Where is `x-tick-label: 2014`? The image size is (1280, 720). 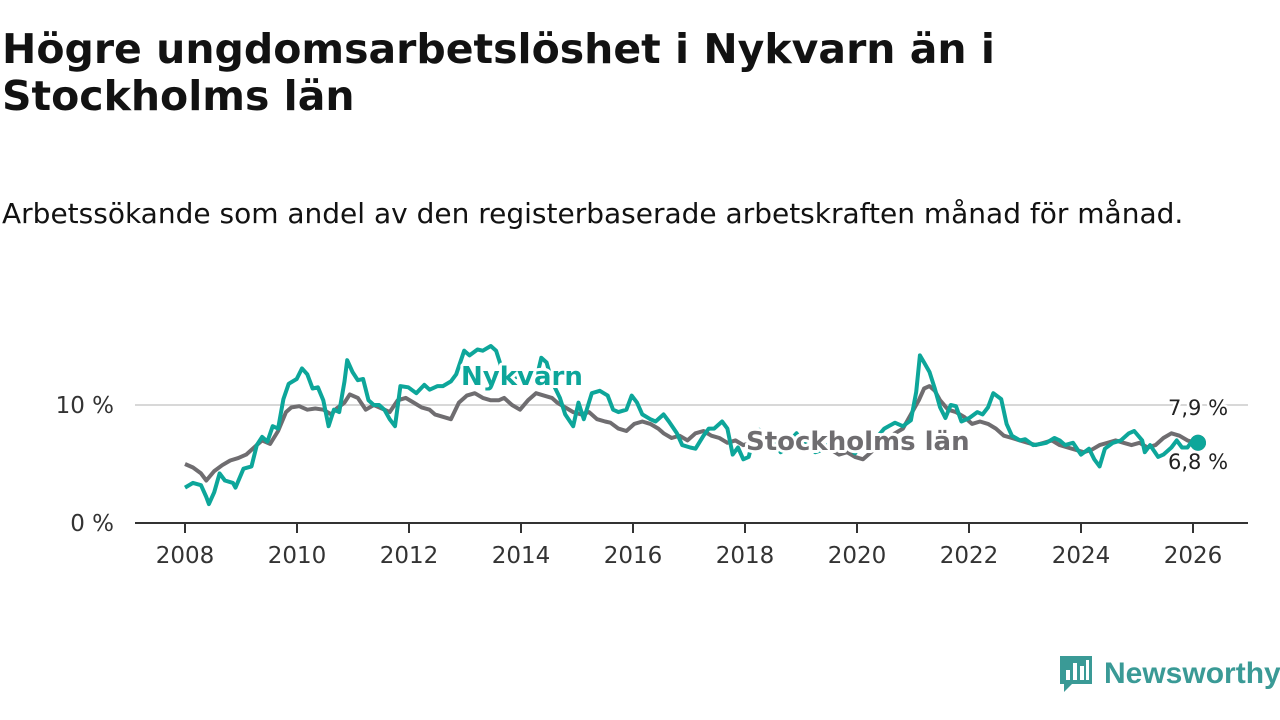
x-tick-label: 2014 is located at coordinates (521, 556).